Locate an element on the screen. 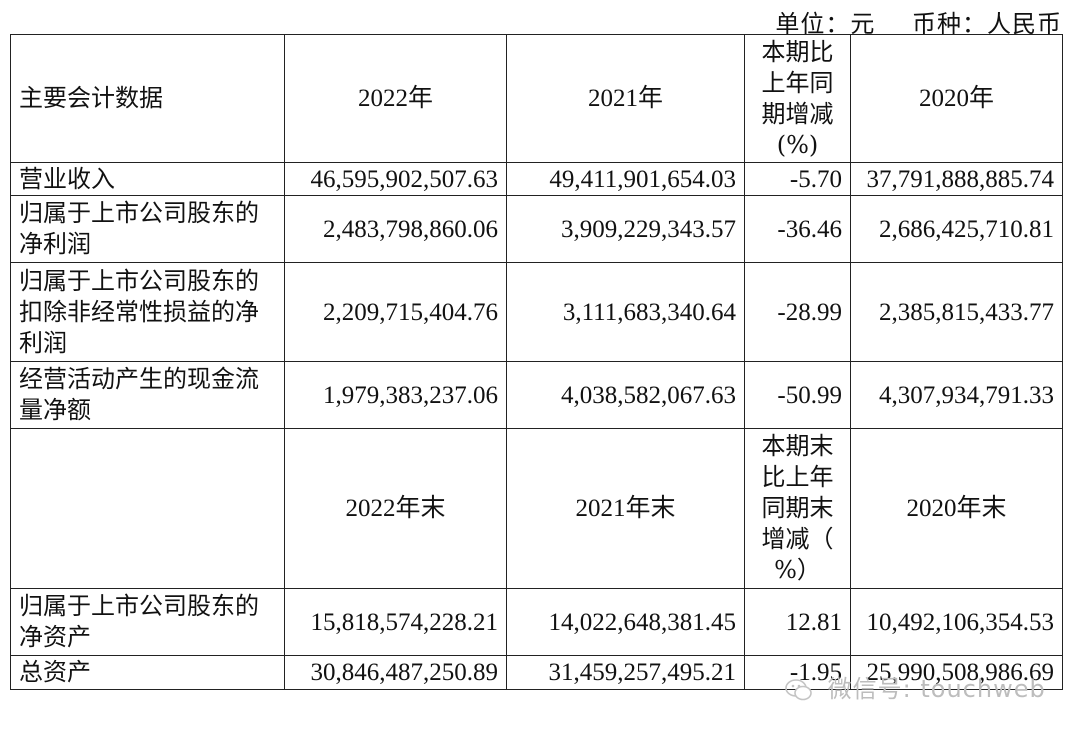 This screenshot has height=733, width=1080. value-change: 12.81 is located at coordinates (797, 622).